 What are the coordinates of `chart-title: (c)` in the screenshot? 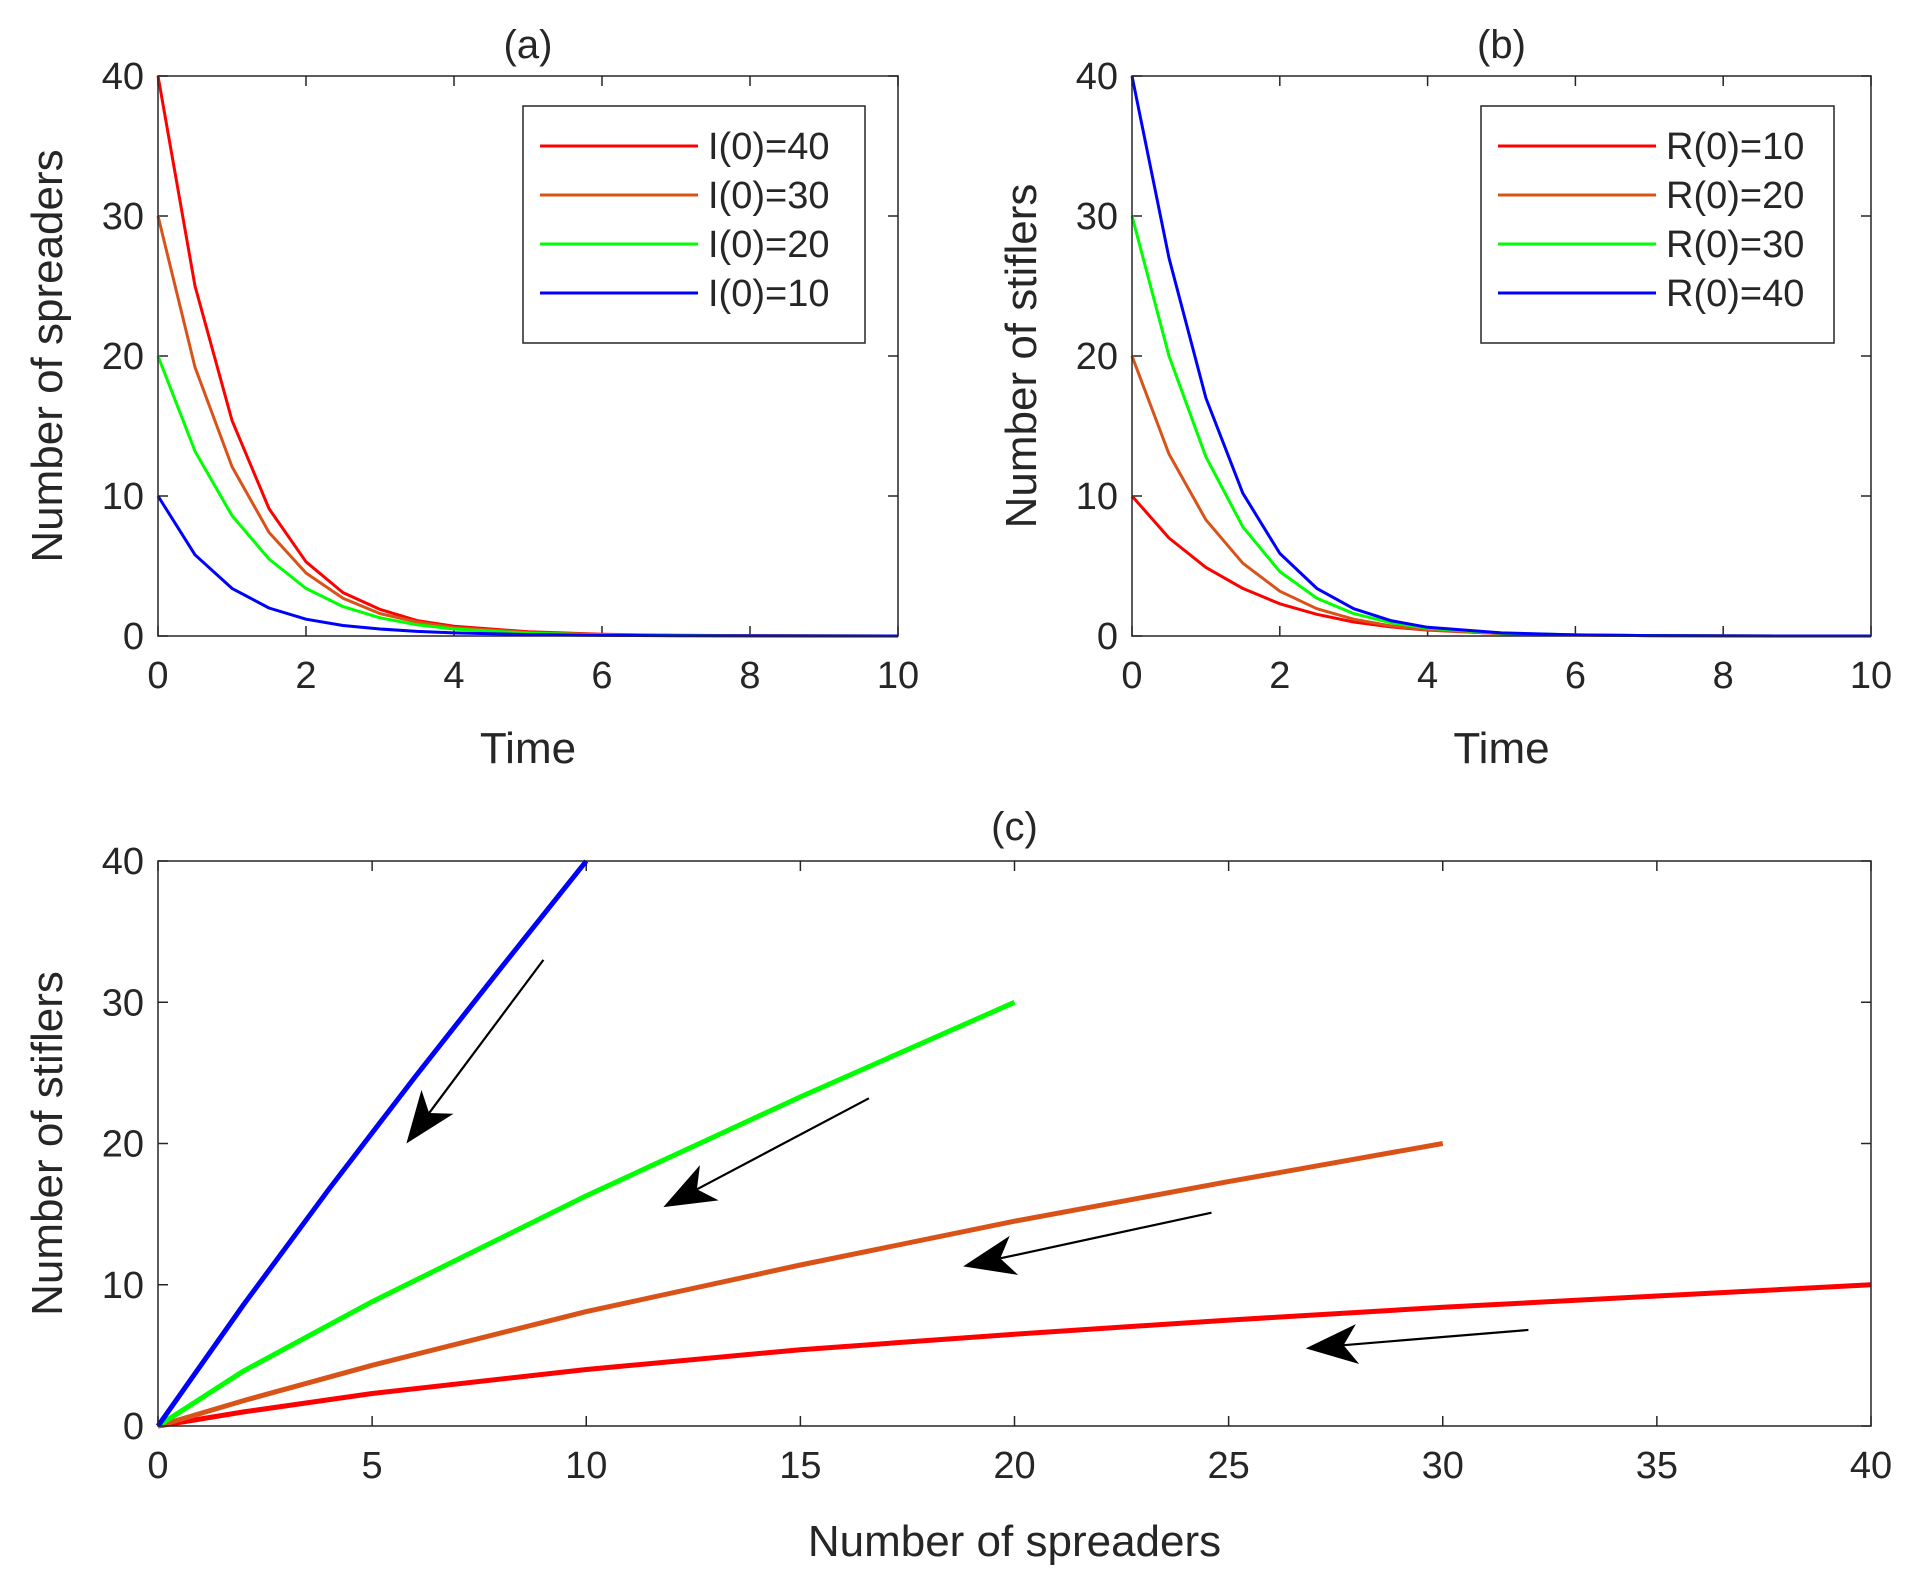 It's located at (1014, 827).